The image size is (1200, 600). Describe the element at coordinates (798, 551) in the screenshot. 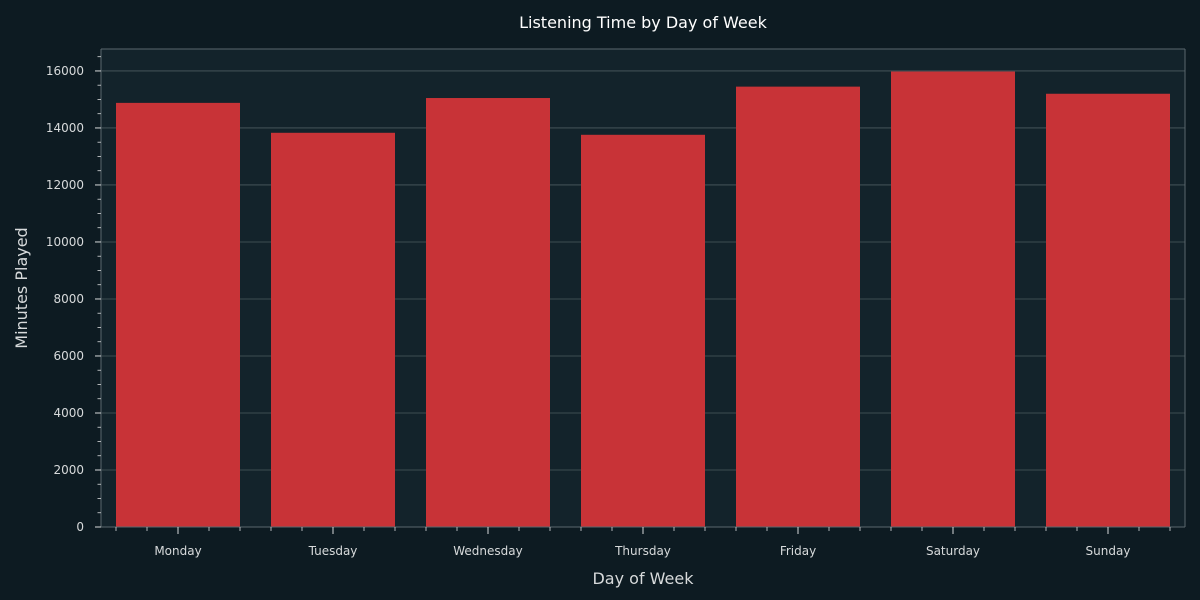

I see `x-tick-label: Friday` at that location.